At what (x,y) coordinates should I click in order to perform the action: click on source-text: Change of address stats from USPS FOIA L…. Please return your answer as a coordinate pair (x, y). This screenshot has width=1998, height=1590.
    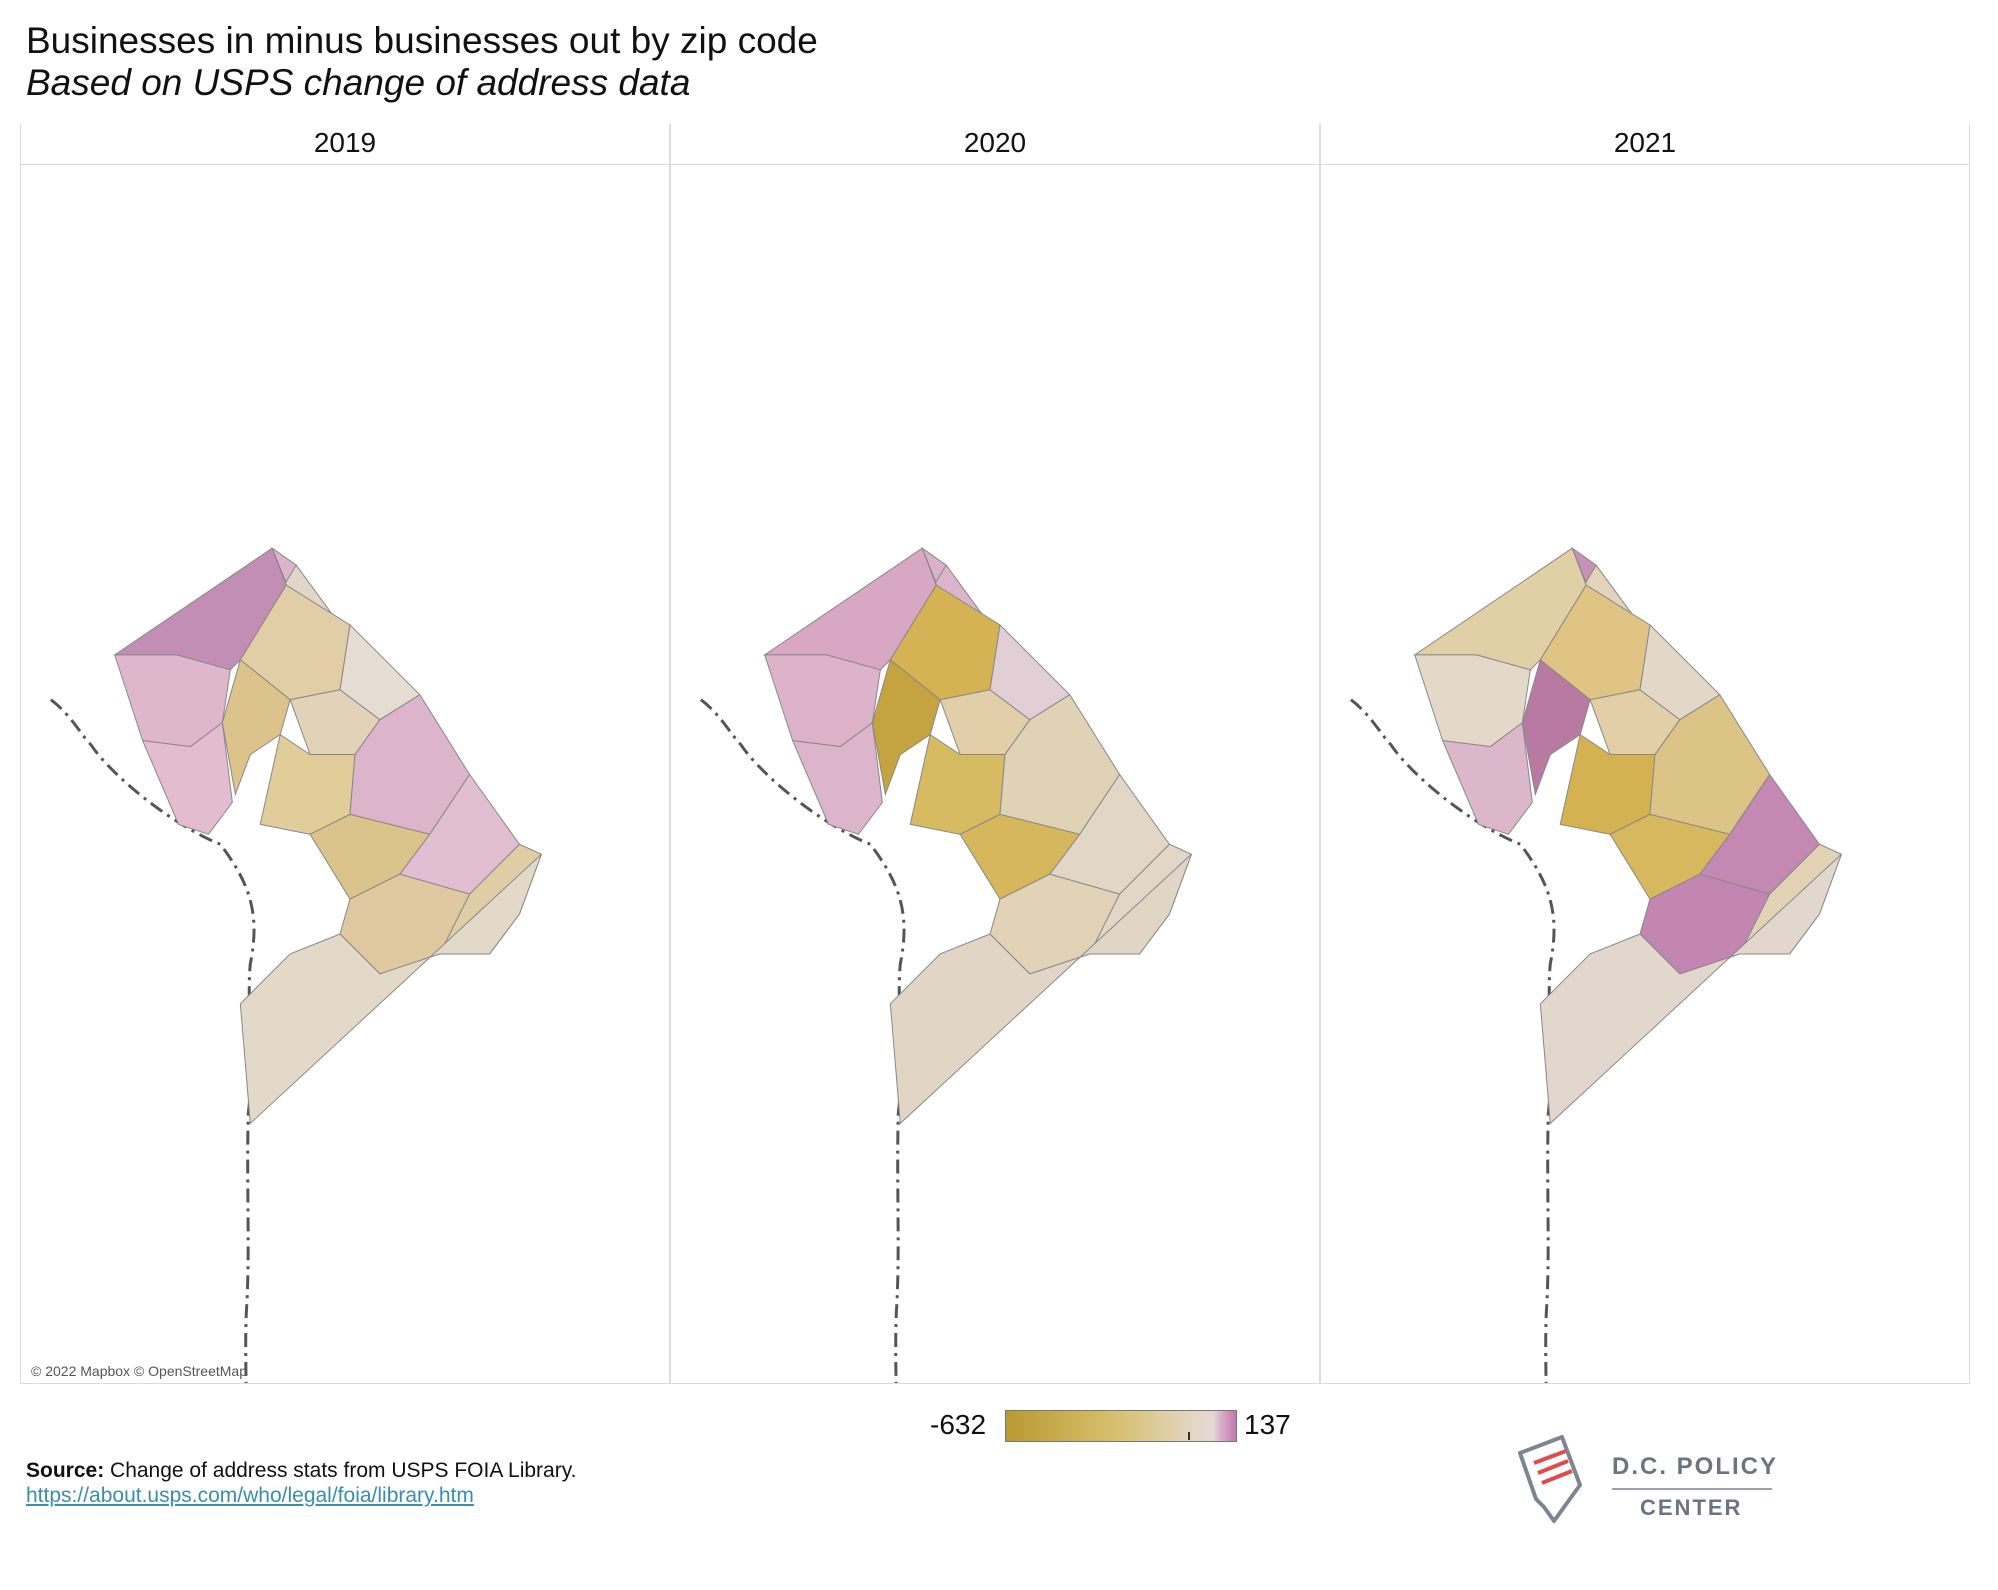
    Looking at the image, I should click on (340, 1470).